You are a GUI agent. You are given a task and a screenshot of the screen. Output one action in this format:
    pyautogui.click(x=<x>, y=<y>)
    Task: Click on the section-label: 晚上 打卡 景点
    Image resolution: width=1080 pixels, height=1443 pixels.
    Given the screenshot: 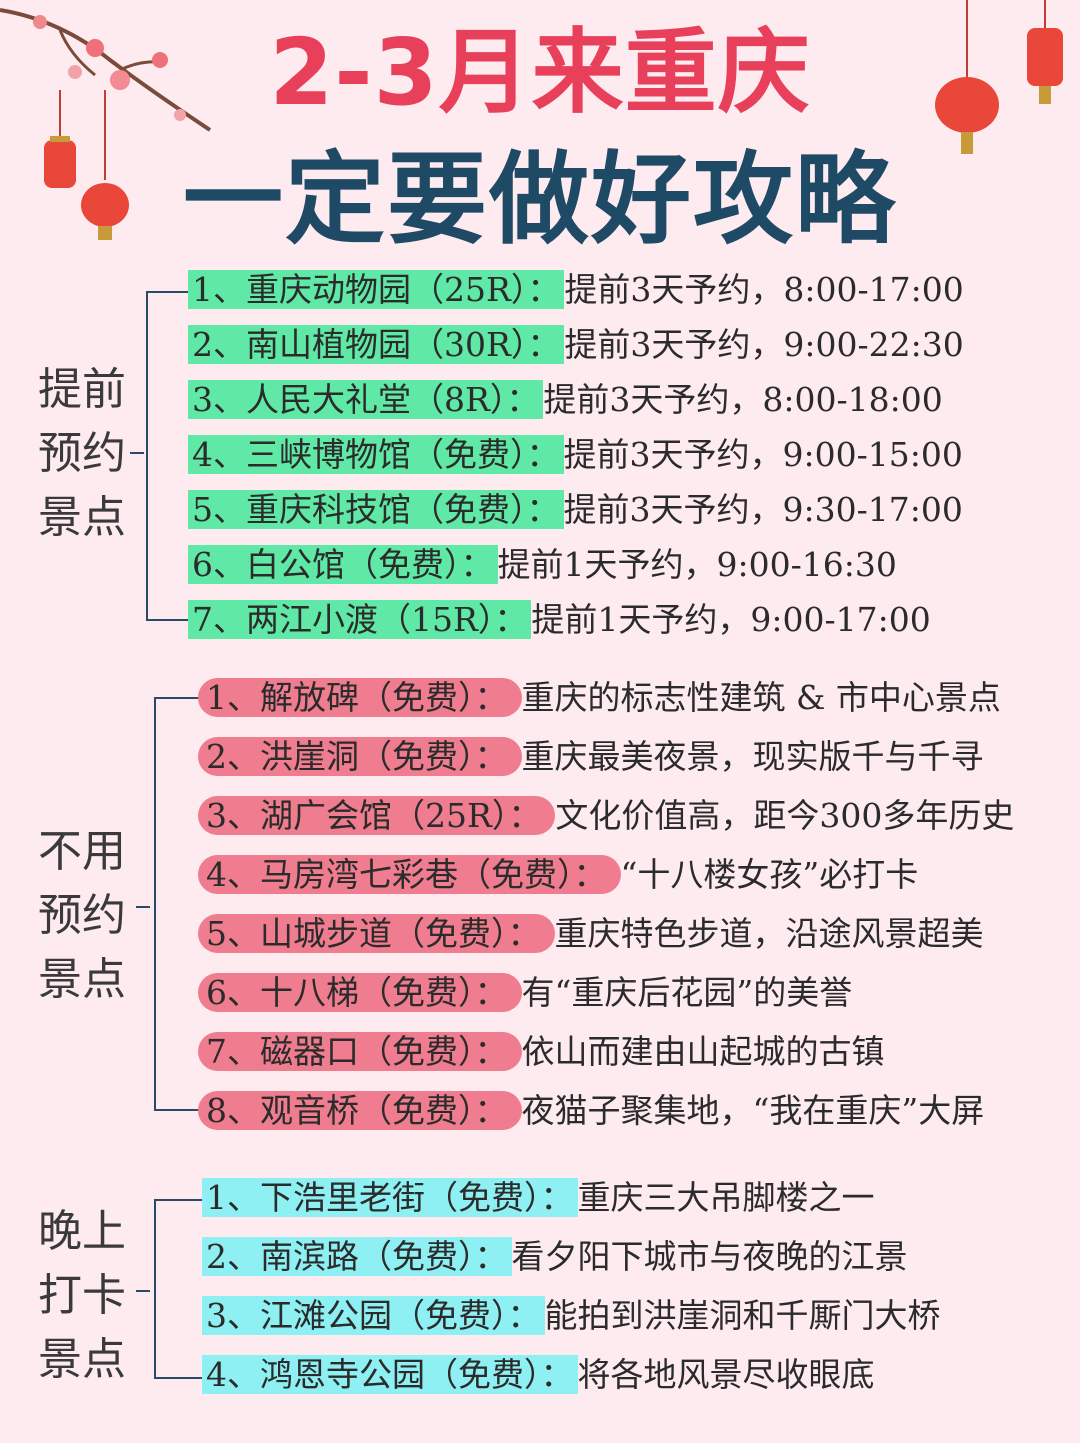 What is the action you would take?
    pyautogui.click(x=88, y=1296)
    